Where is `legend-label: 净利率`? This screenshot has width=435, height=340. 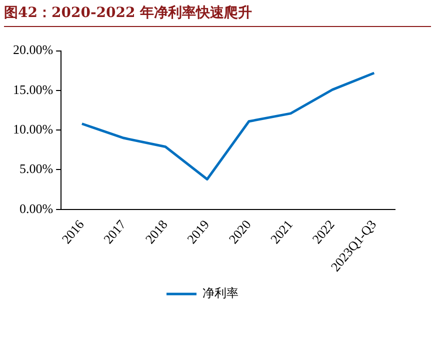 legend-label: 净利率 is located at coordinates (220, 293).